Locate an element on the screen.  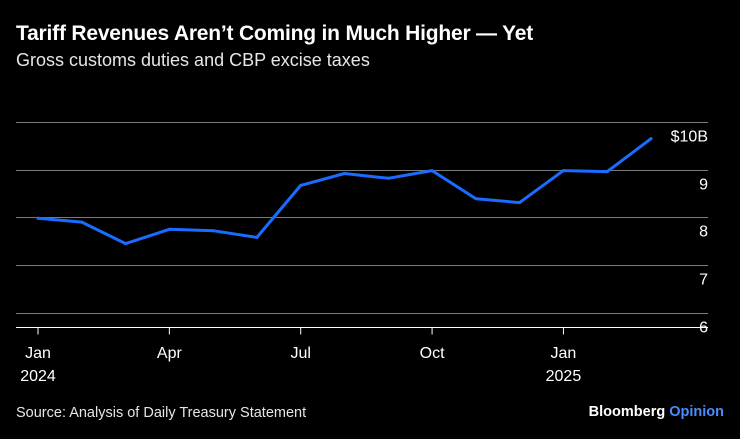
bloomberg-opinion-logo: Bloomberg Opinion is located at coordinates (656, 412).